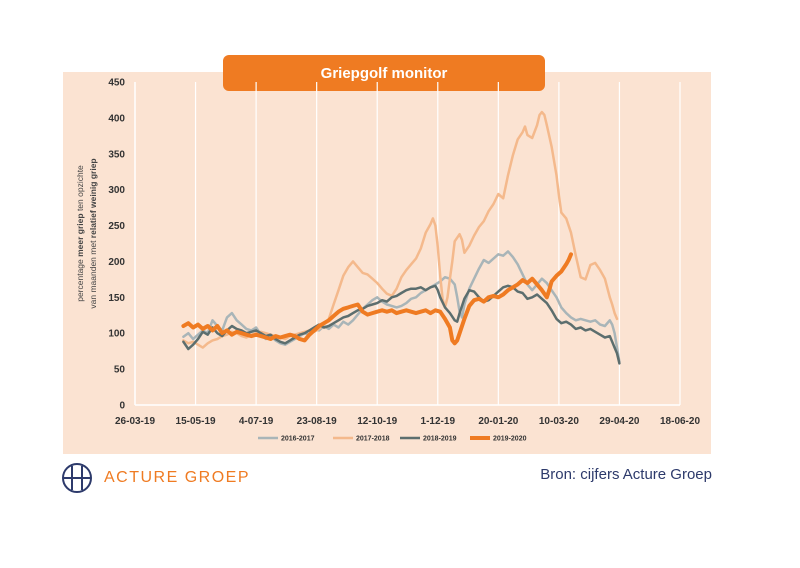  What do you see at coordinates (196, 421) in the screenshot?
I see `x-tick-label: 15-05-19` at bounding box center [196, 421].